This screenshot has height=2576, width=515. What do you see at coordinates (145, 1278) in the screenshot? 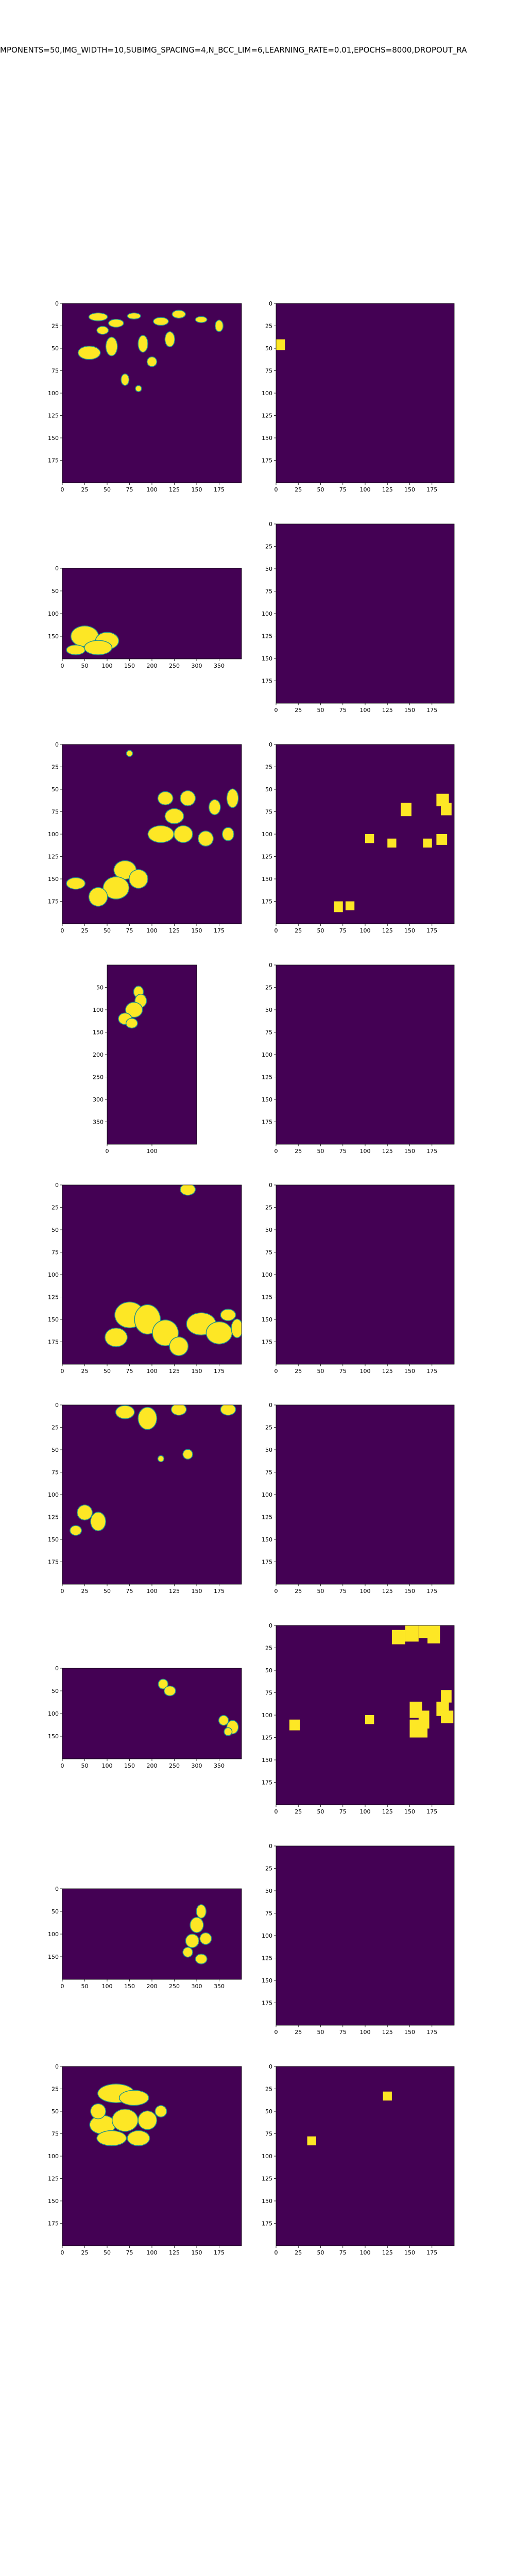
I see `panel-row5-left: 0 25 50 75 100 125 150 175 0 25 50 75 100 125 150 175` at bounding box center [145, 1278].